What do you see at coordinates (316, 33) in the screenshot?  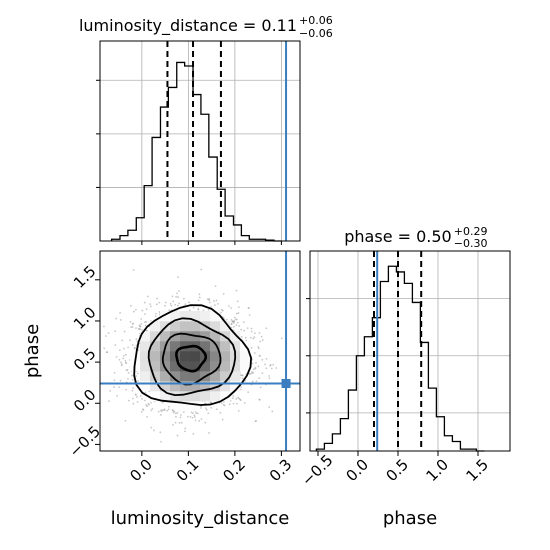 I see `hist-ld-title-lower: −0.06` at bounding box center [316, 33].